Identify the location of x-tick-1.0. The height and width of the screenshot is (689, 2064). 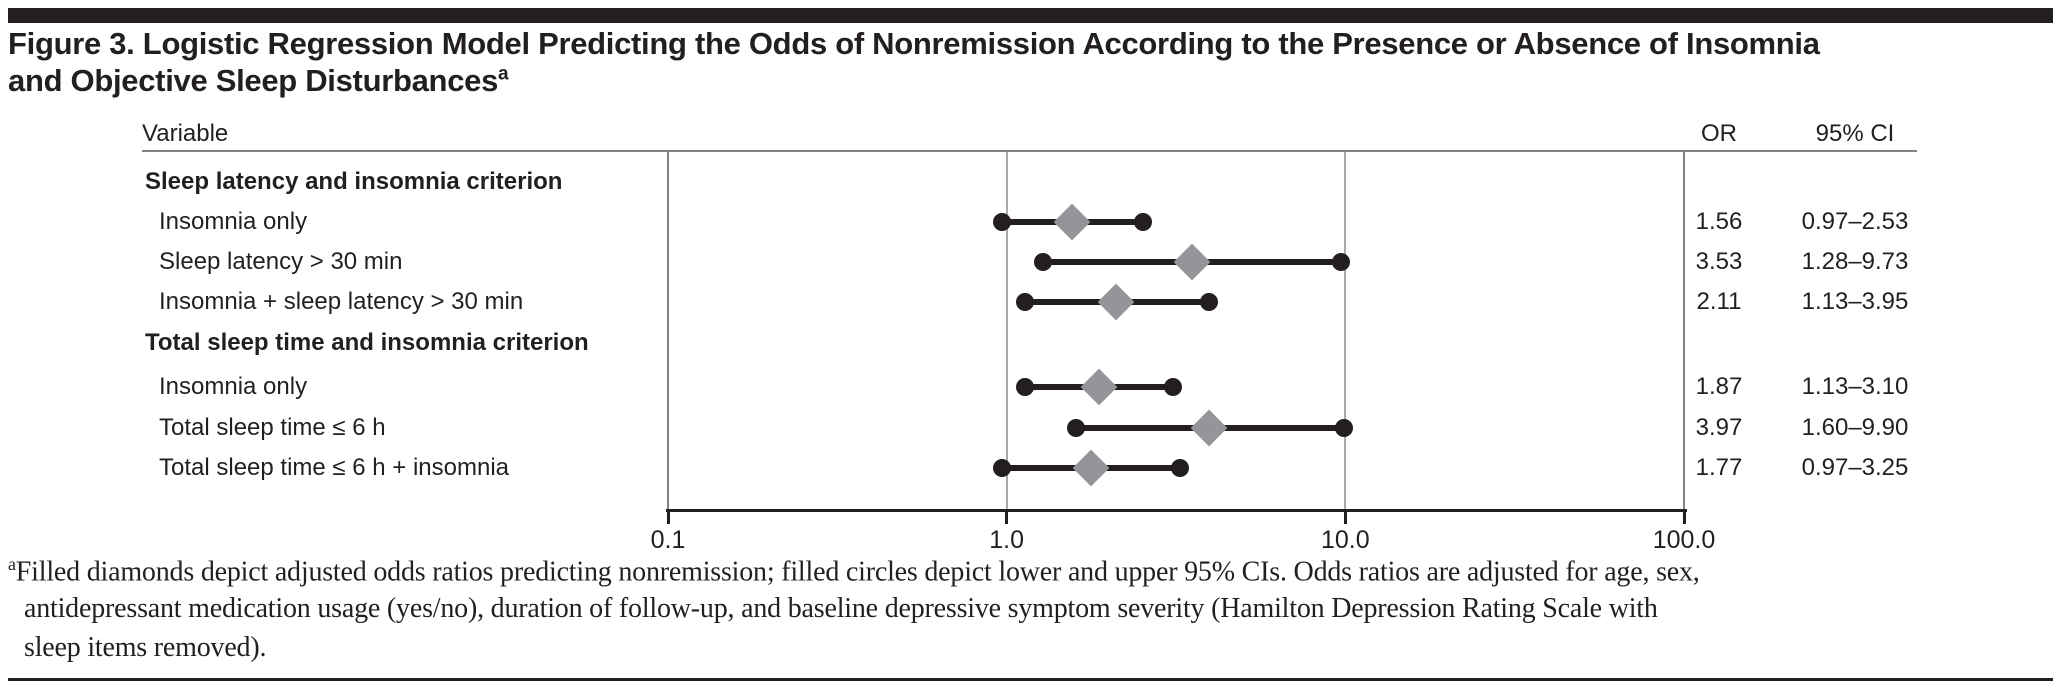
(1007, 518).